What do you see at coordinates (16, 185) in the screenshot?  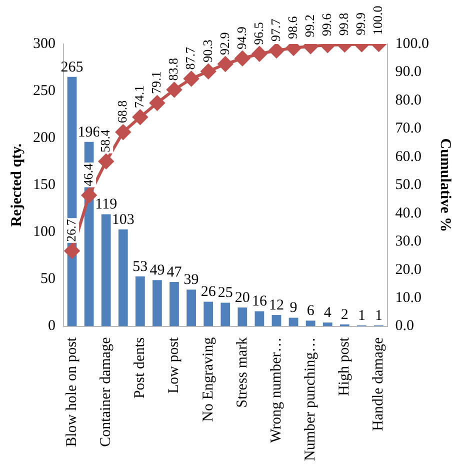 I see `y-axis-title: Rejected qty.` at bounding box center [16, 185].